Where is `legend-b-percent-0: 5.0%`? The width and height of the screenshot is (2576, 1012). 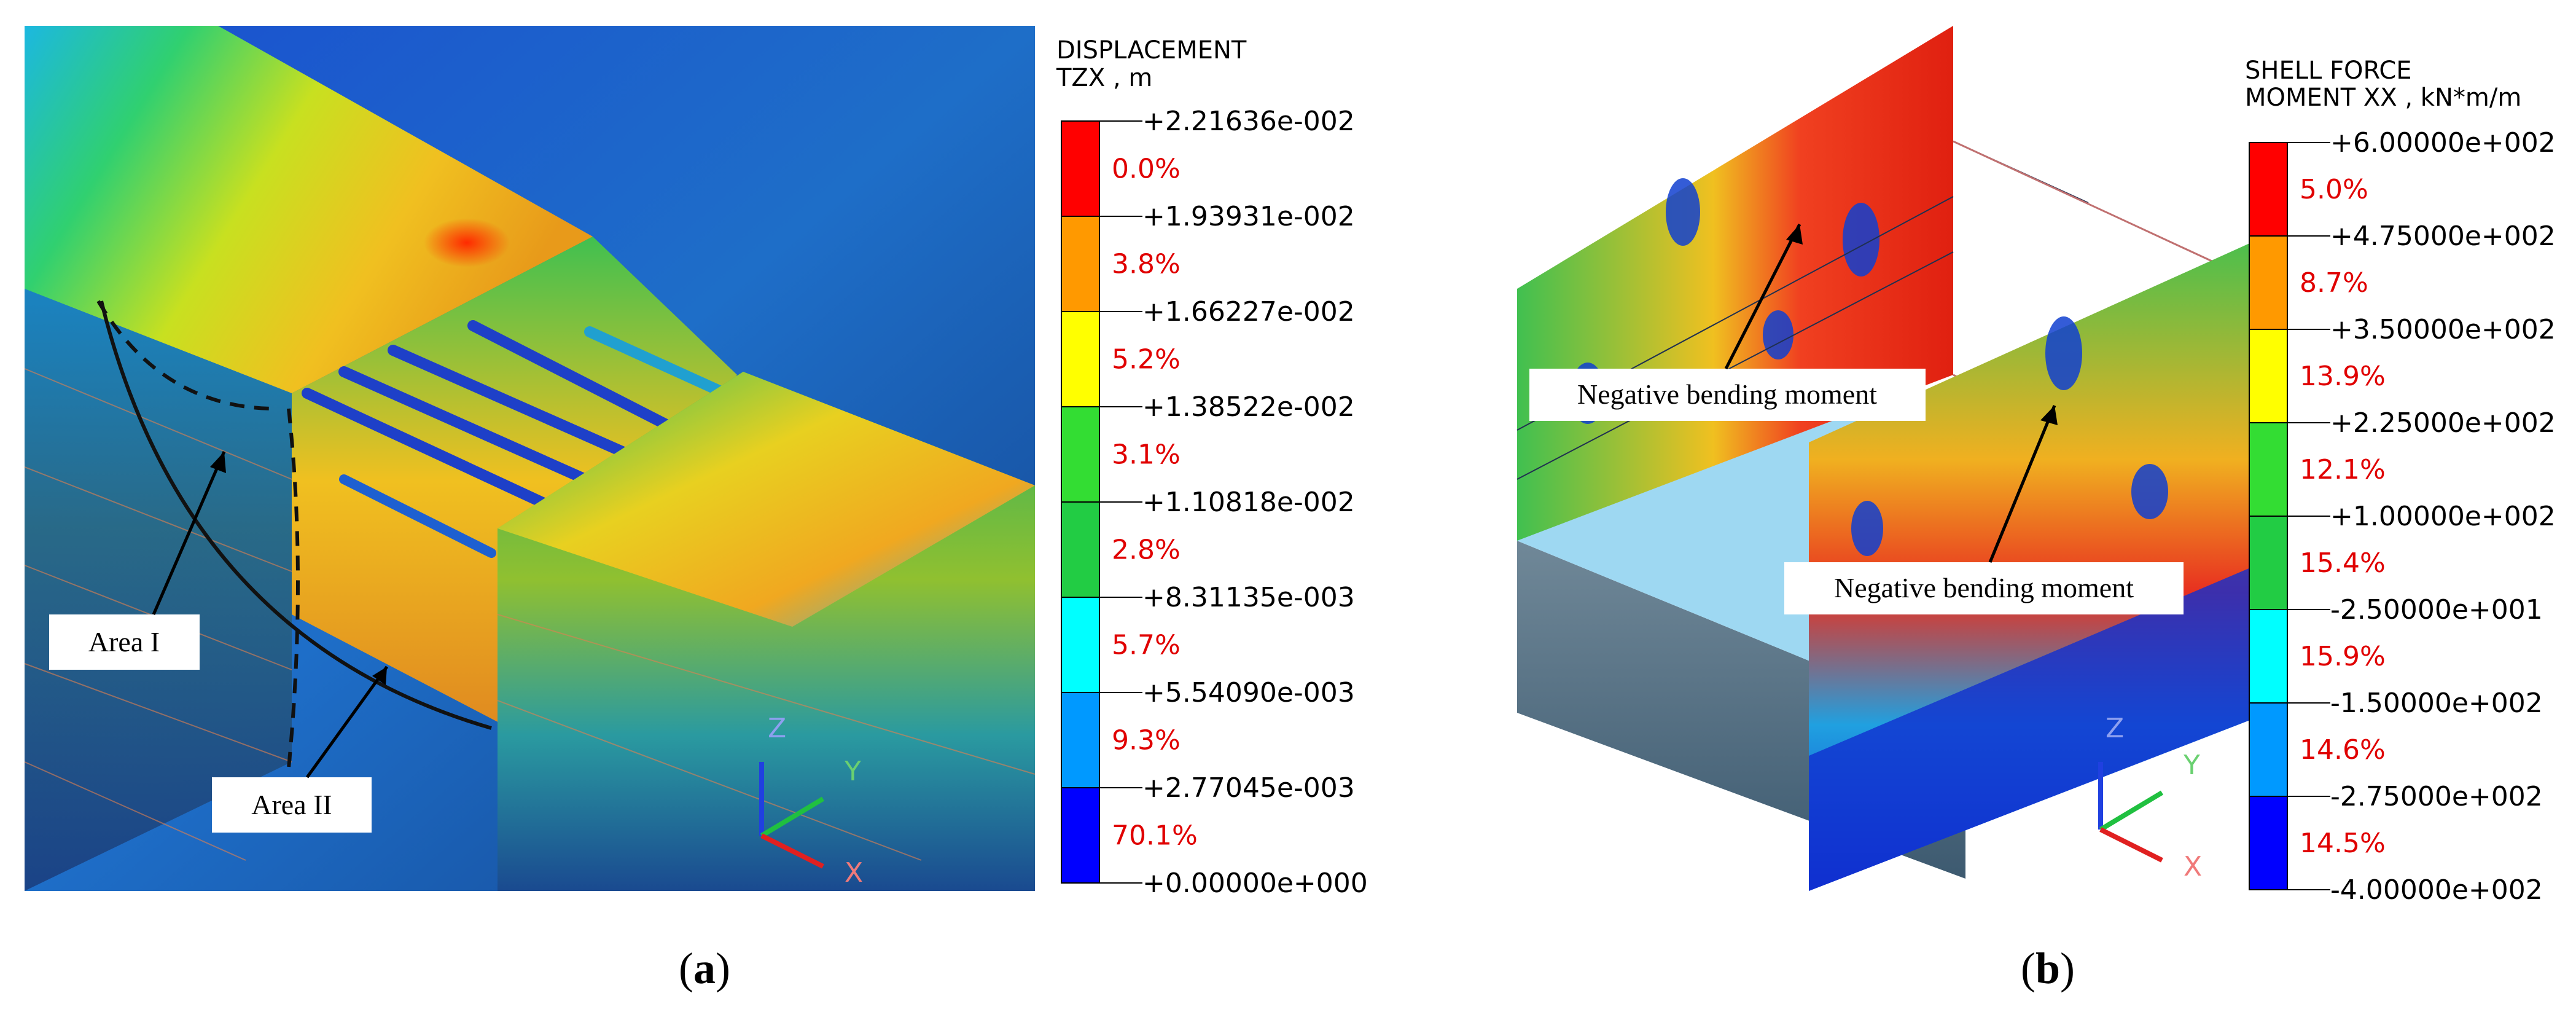
legend-b-percent-0: 5.0% is located at coordinates (2334, 189).